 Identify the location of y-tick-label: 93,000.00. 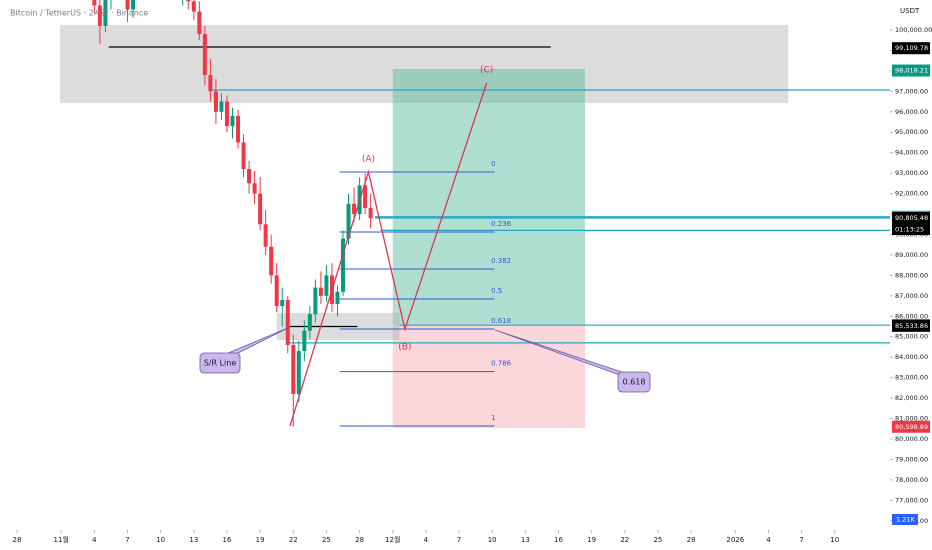
(911, 173).